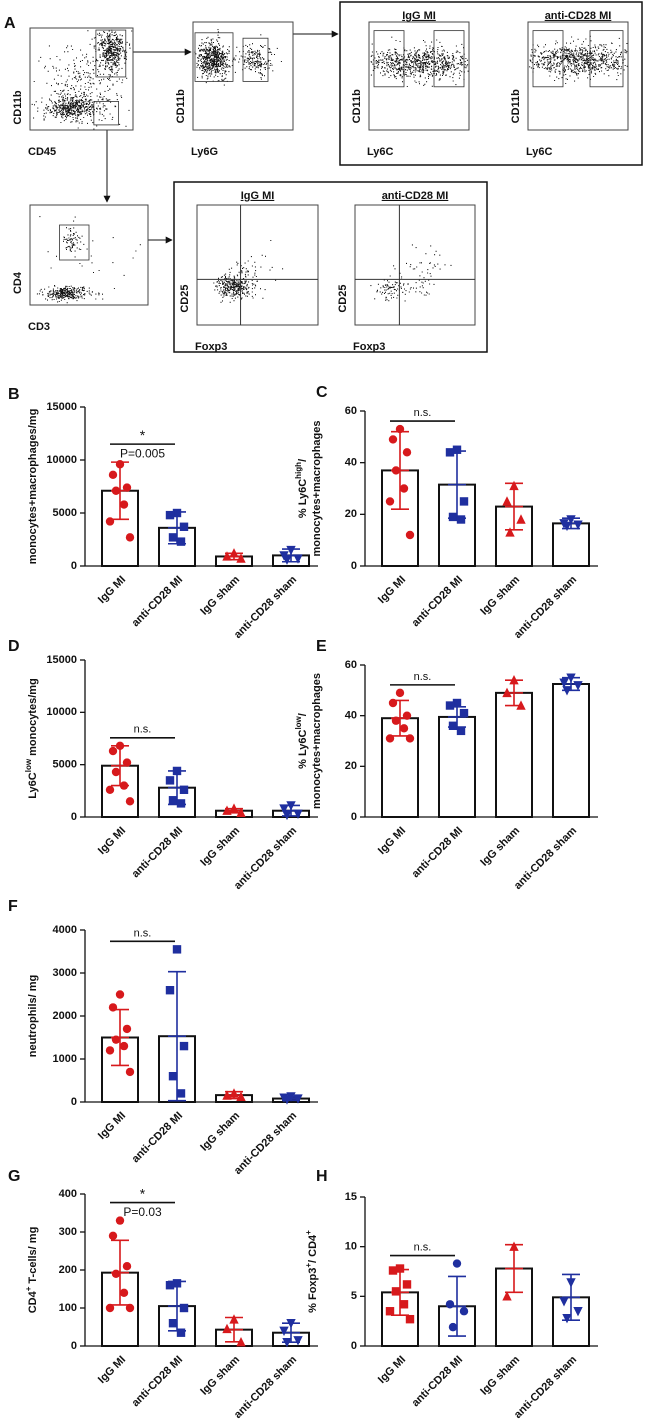  I want to click on y-axis-label: % Foxp3+/ CD4+, so click(311, 1271).